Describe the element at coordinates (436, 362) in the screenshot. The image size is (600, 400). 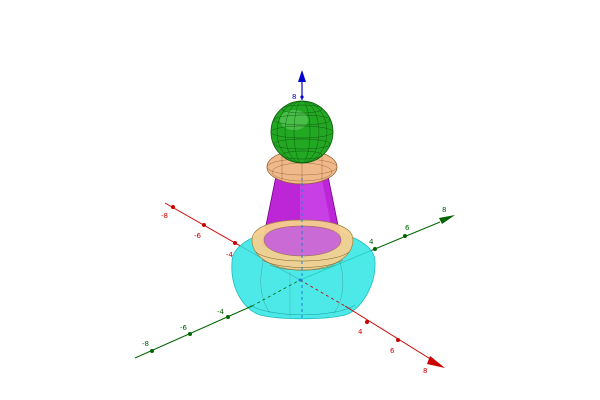
I see `x-axis-arrowhead` at that location.